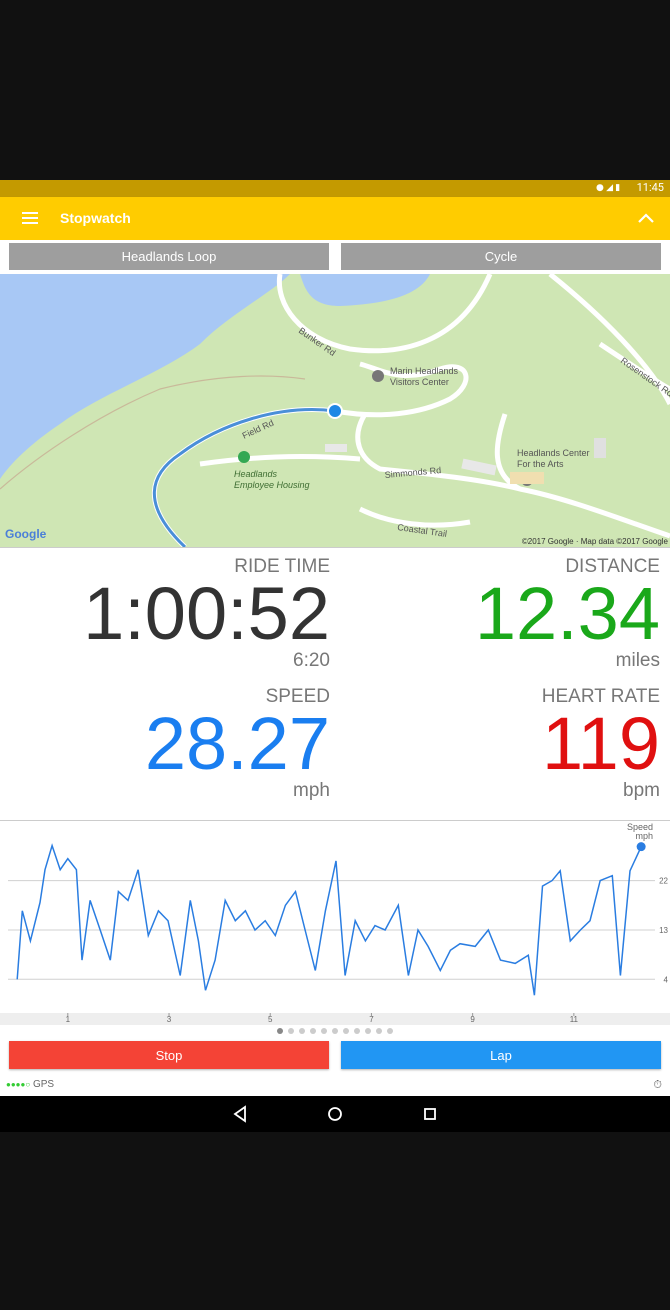 The width and height of the screenshot is (670, 1310). I want to click on recents-button, so click(430, 1114).